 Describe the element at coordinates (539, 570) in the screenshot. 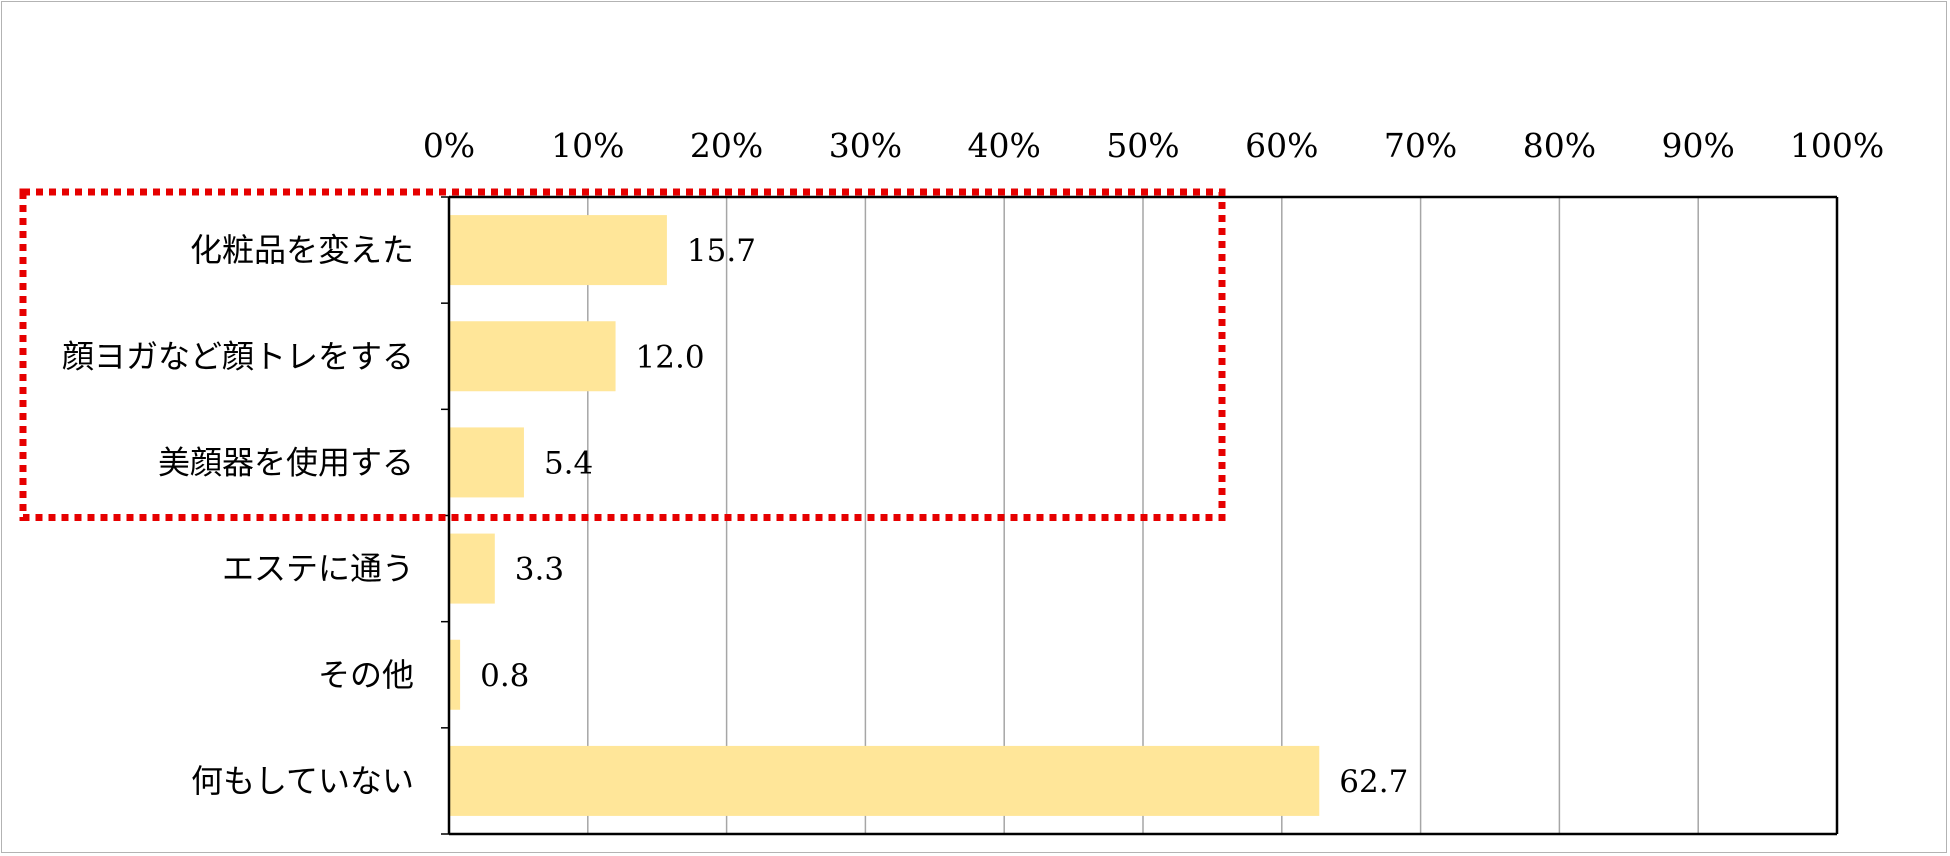

I see `data-label: 3.3` at that location.